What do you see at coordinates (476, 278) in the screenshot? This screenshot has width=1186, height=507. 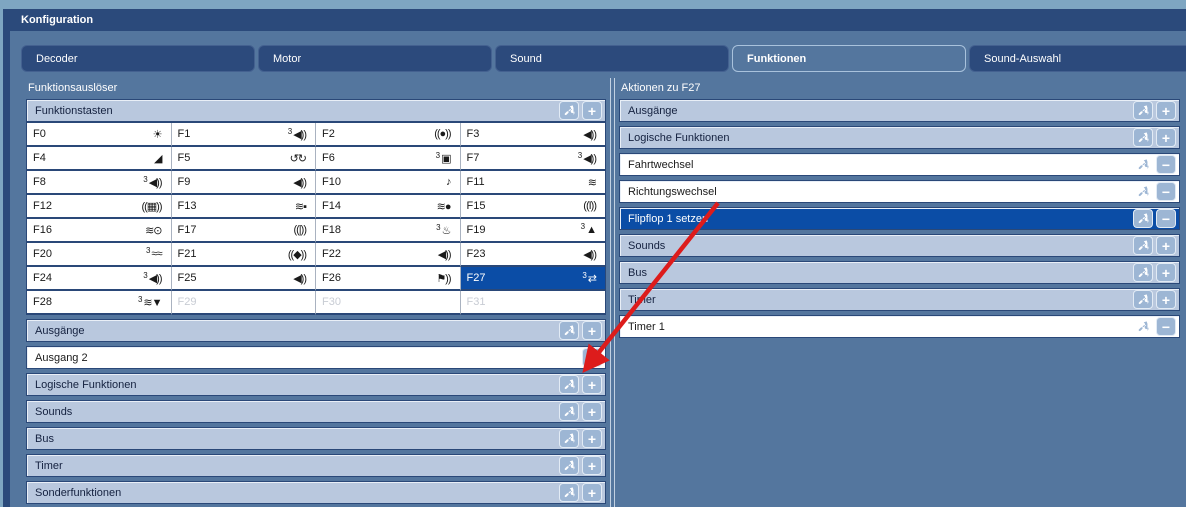 I see `function-key-label: F27` at bounding box center [476, 278].